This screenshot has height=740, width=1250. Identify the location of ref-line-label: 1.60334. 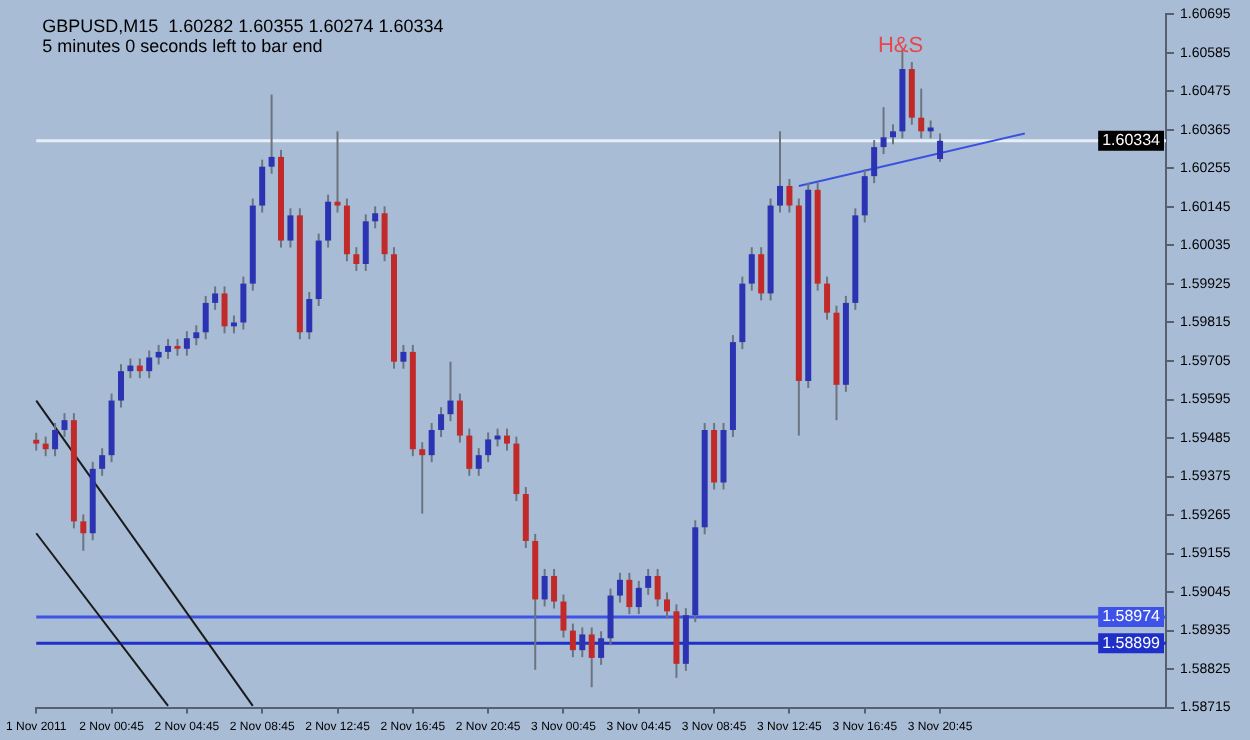
(1132, 140).